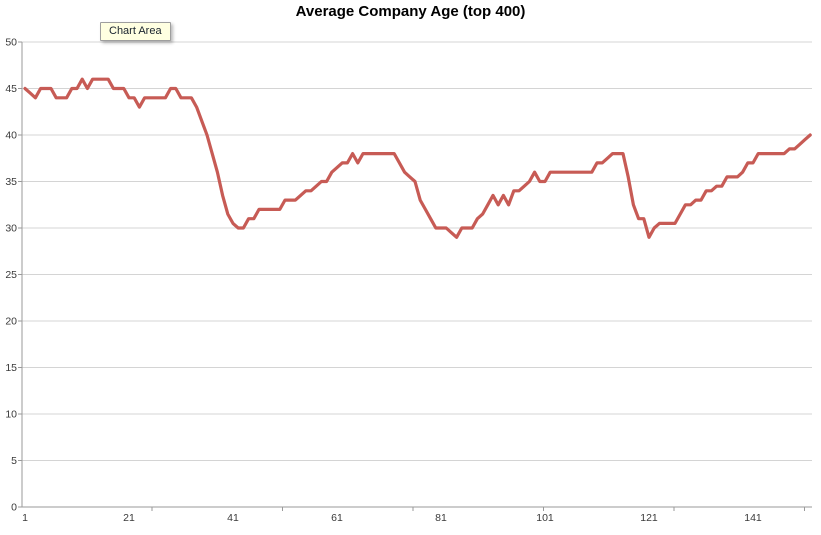 This screenshot has height=535, width=821. I want to click on y-axis-tick-label: 5, so click(14, 461).